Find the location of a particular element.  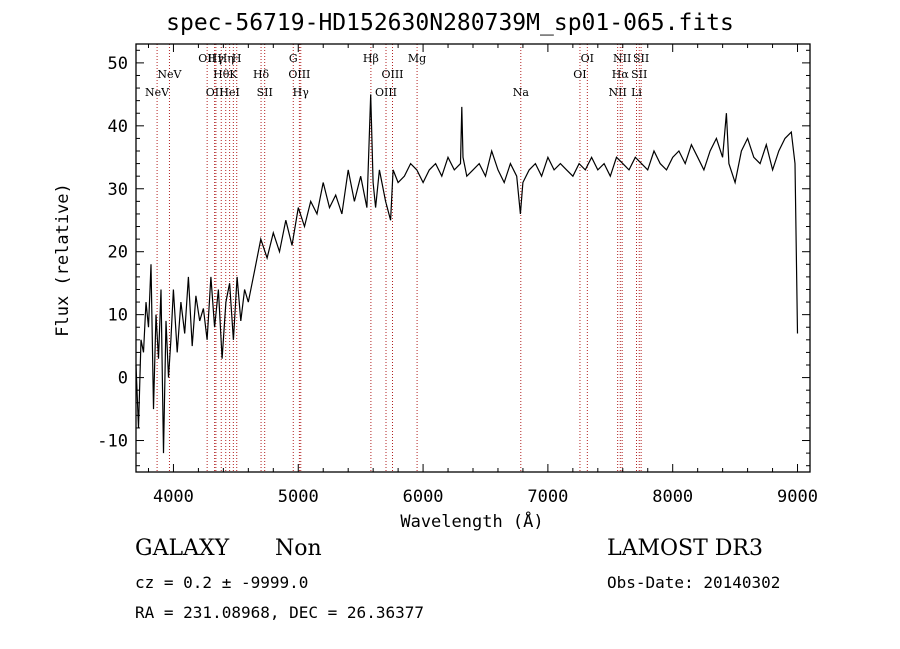

y-tick-label: 50 is located at coordinates (118, 64).